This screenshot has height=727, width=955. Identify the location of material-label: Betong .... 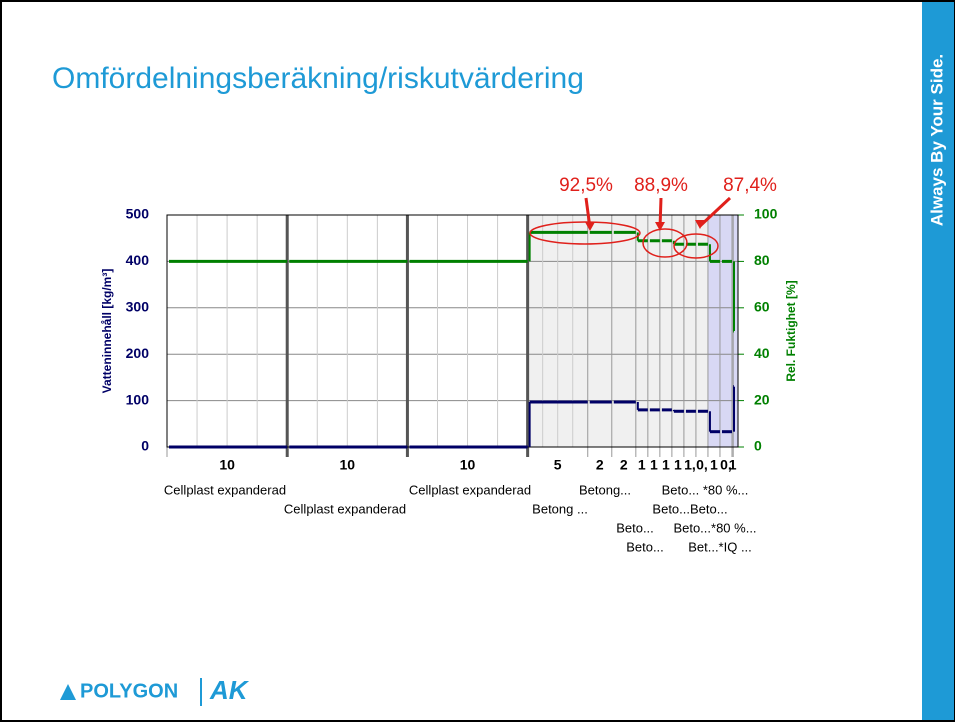
(560, 508).